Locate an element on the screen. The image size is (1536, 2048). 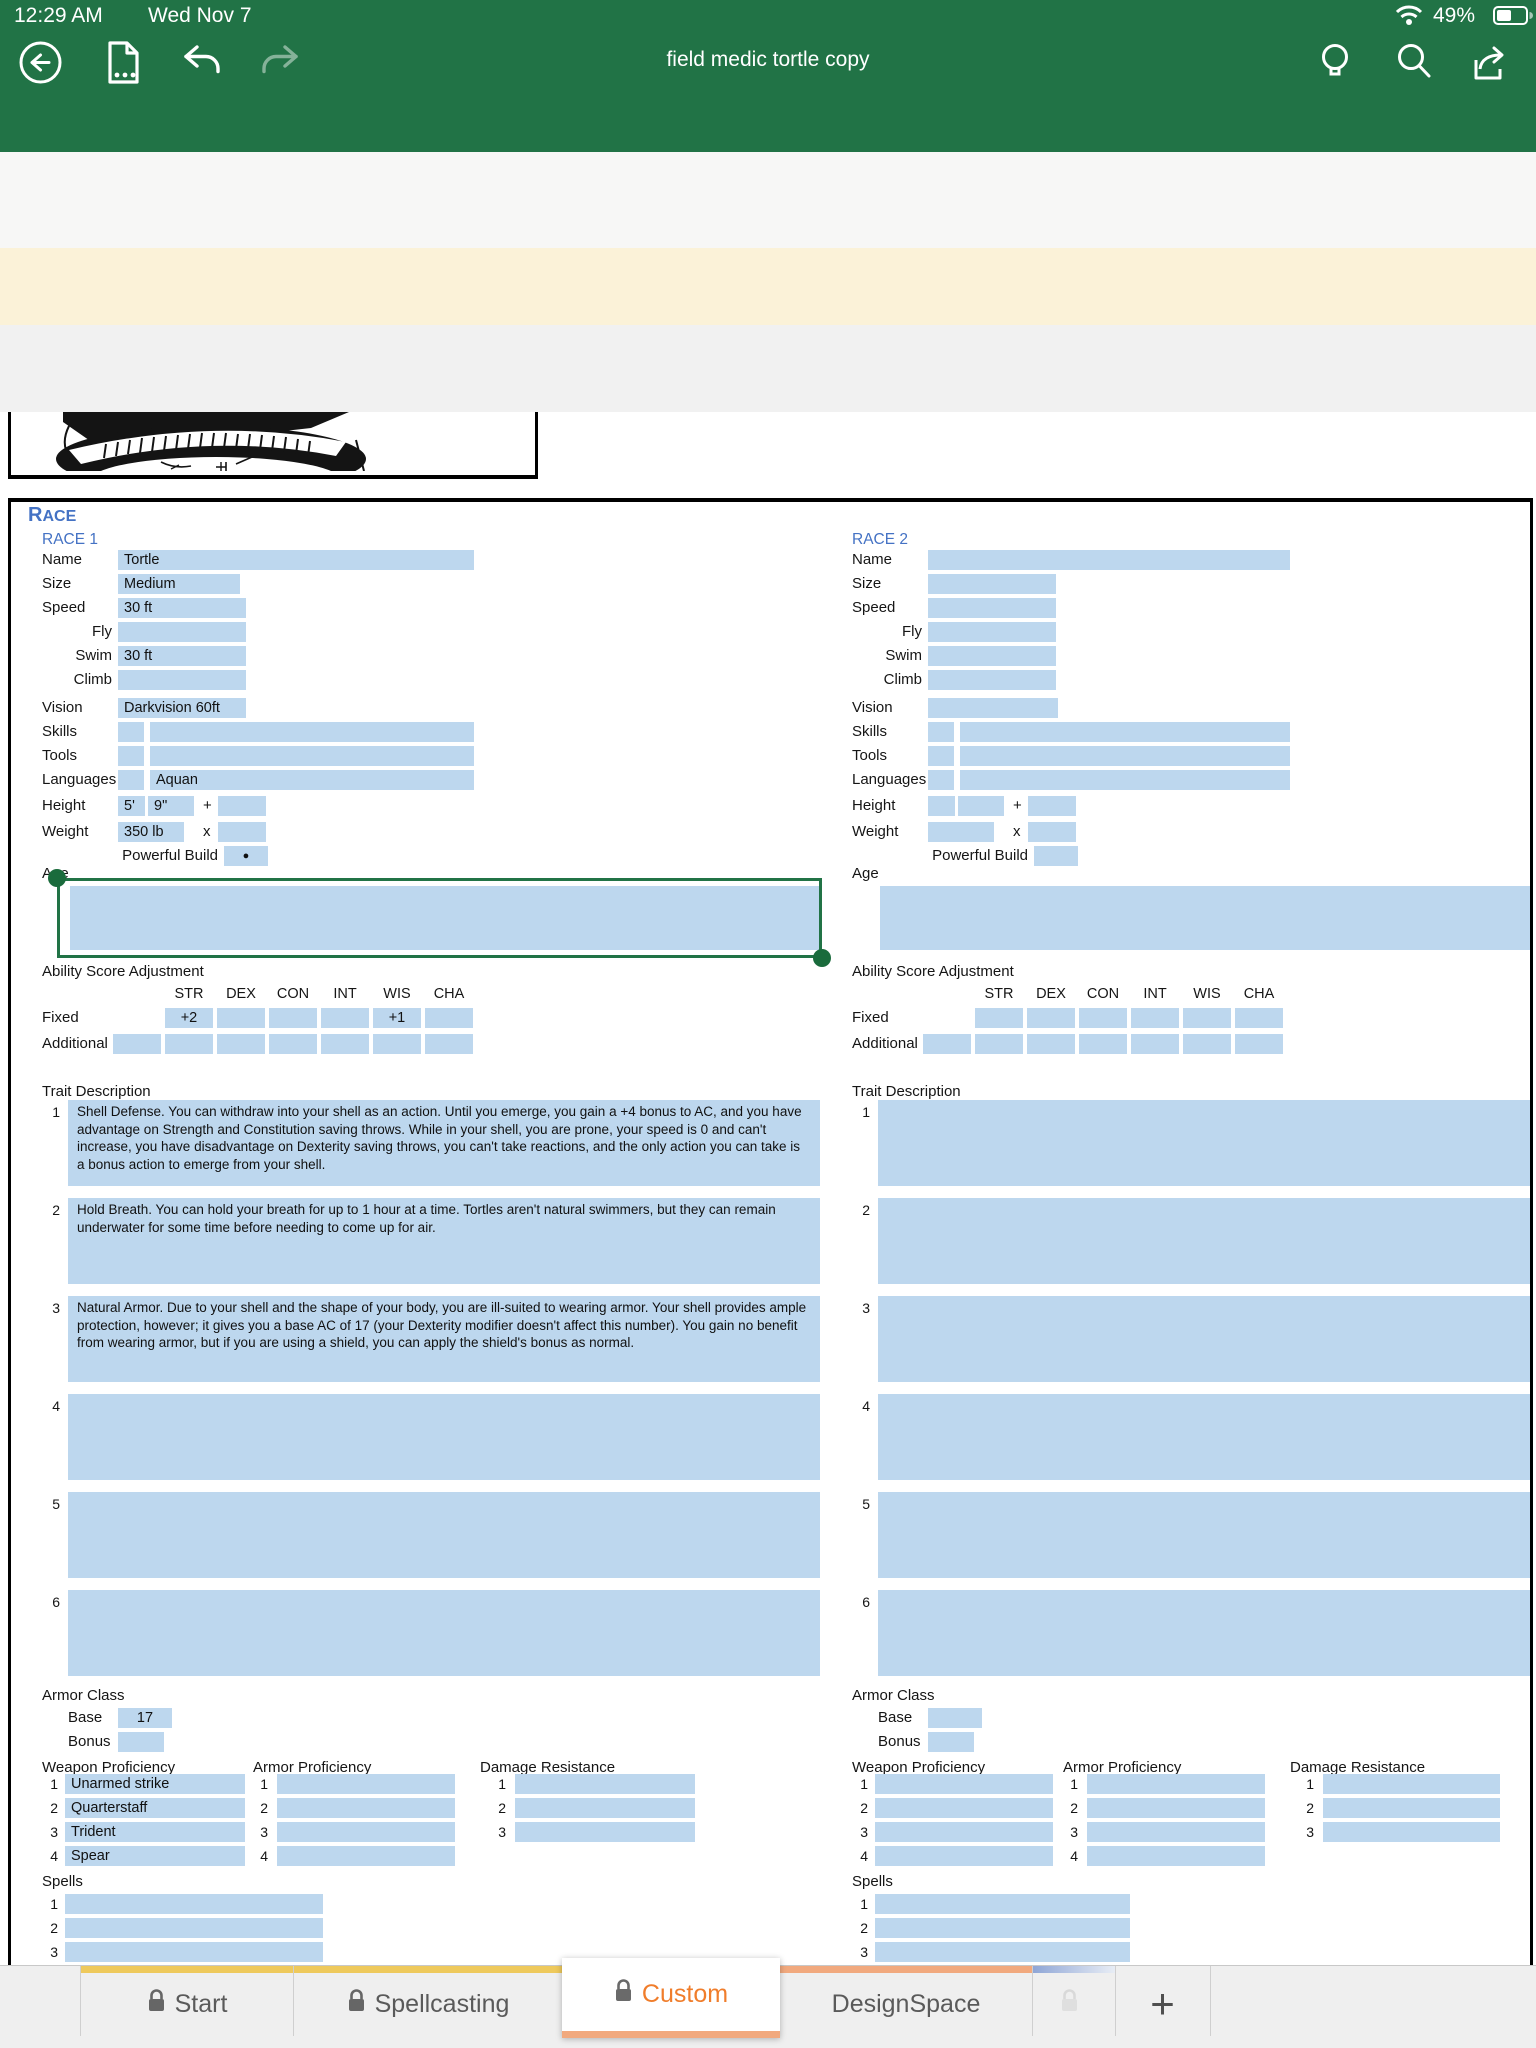
race2-weapon-1-cell is located at coordinates (964, 1784).